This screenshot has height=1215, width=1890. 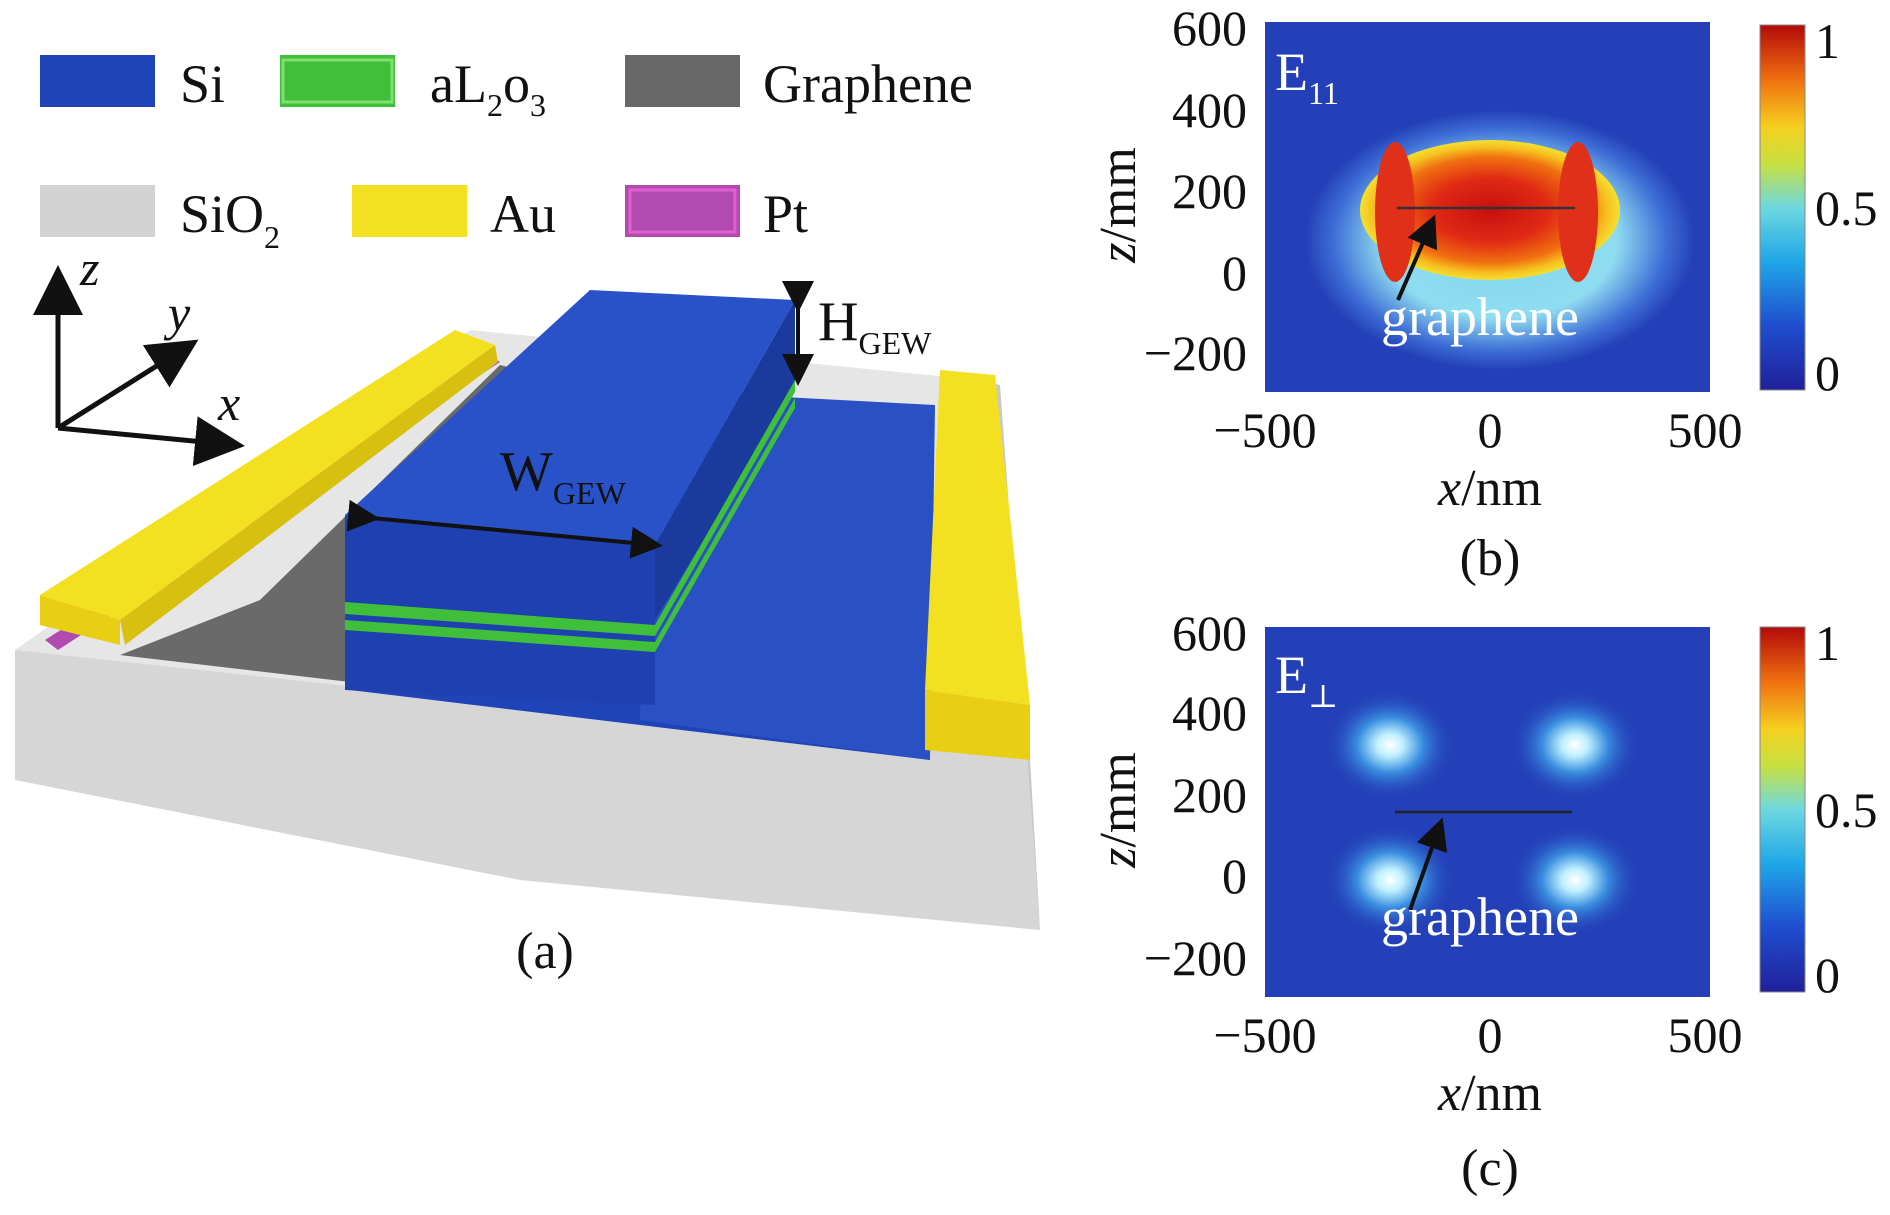 What do you see at coordinates (538, 105) in the screenshot?
I see `legend-label-al2o3-sub2: 3` at bounding box center [538, 105].